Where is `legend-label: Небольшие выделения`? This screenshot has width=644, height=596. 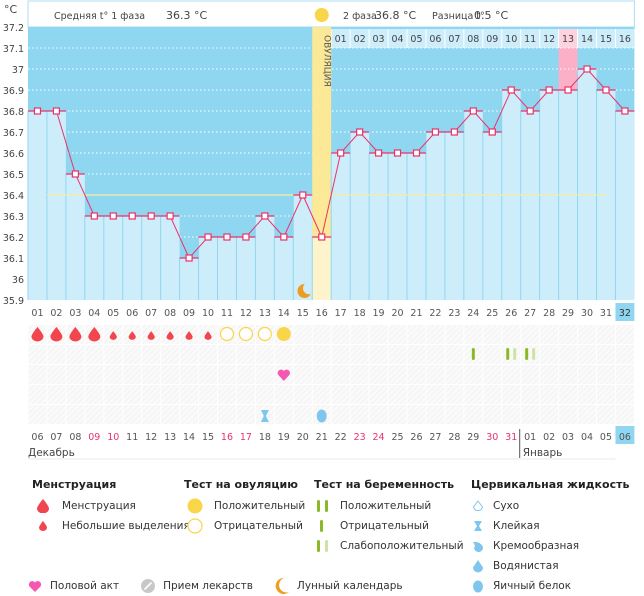 legend-label: Небольшие выделения is located at coordinates (126, 526).